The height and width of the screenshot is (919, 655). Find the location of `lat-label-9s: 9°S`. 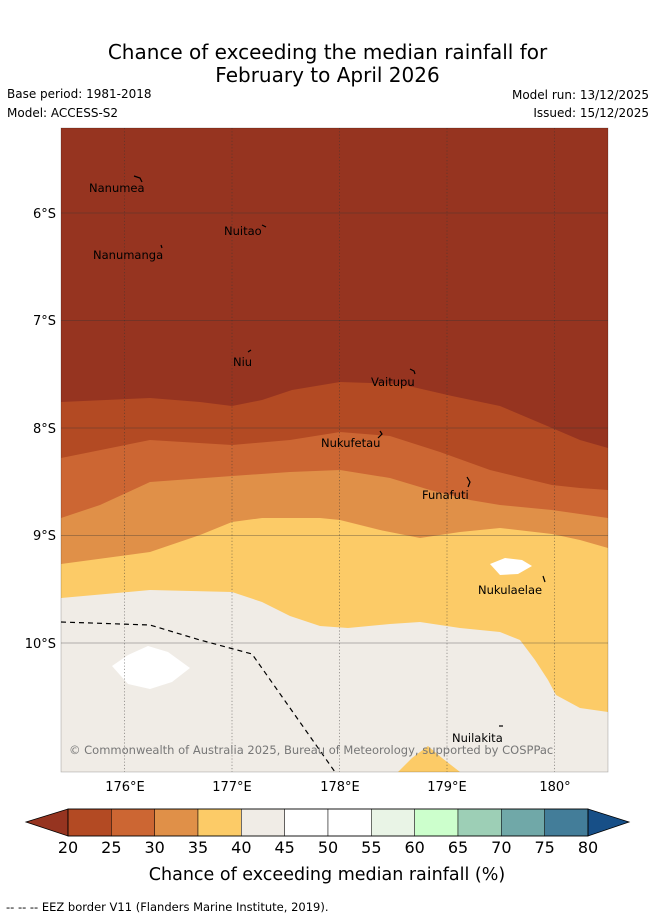

lat-label-9s: 9°S is located at coordinates (44, 536).